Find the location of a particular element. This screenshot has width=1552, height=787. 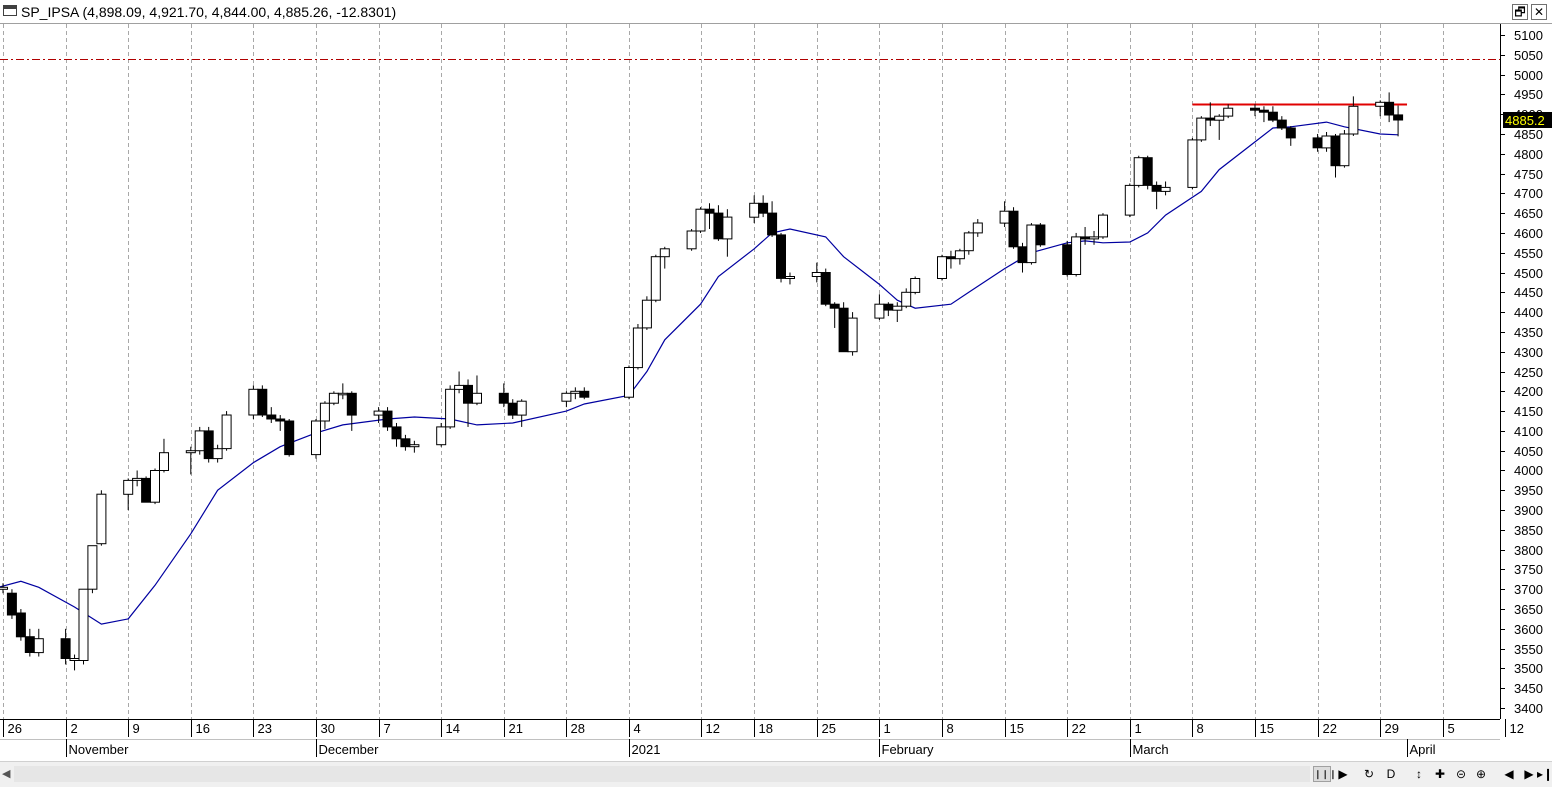

scroll-track is located at coordinates (662, 774).